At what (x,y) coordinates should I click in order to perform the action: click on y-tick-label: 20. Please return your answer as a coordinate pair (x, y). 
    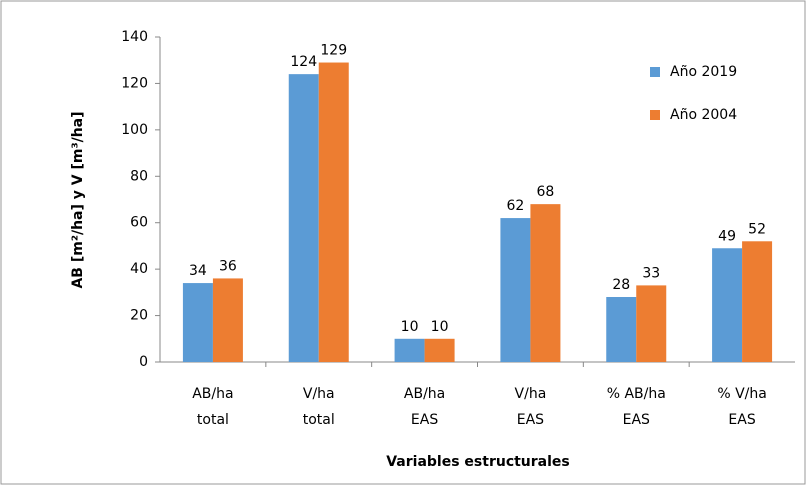
    Looking at the image, I should click on (139, 316).